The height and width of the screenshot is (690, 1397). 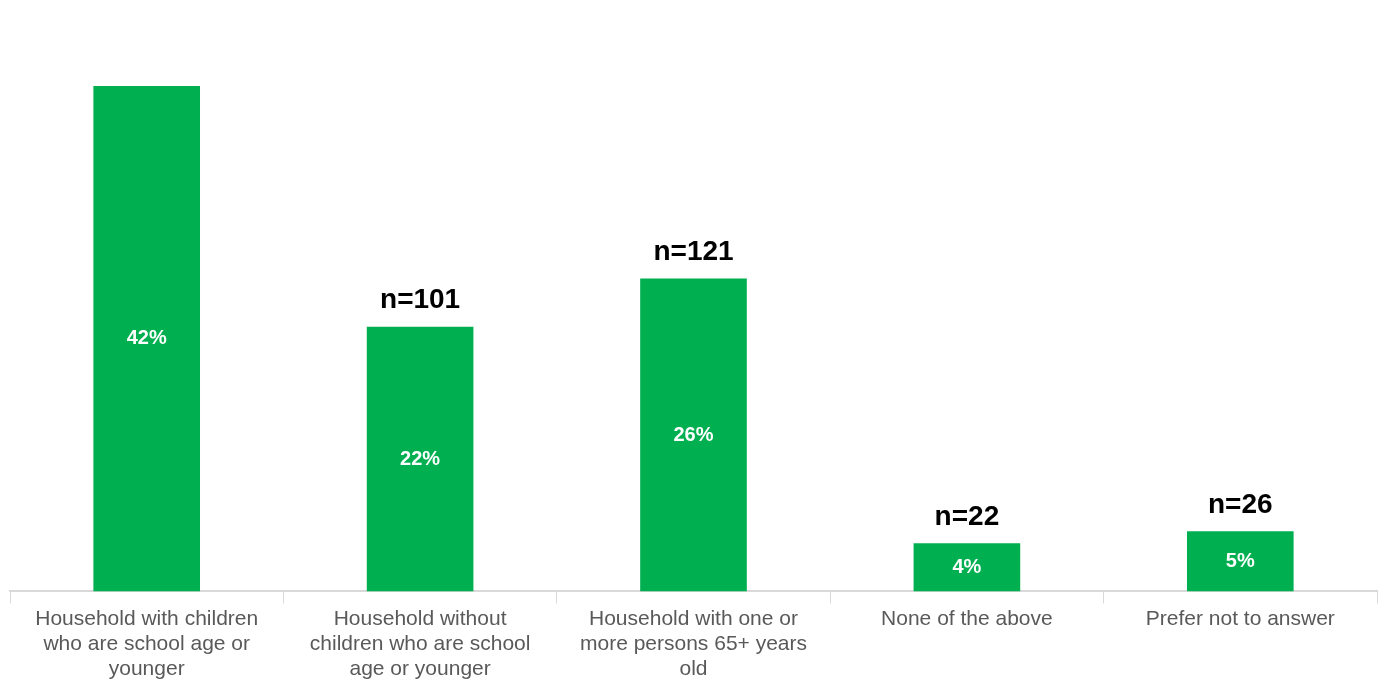 What do you see at coordinates (967, 617) in the screenshot?
I see `x-tick-label: None of the above` at bounding box center [967, 617].